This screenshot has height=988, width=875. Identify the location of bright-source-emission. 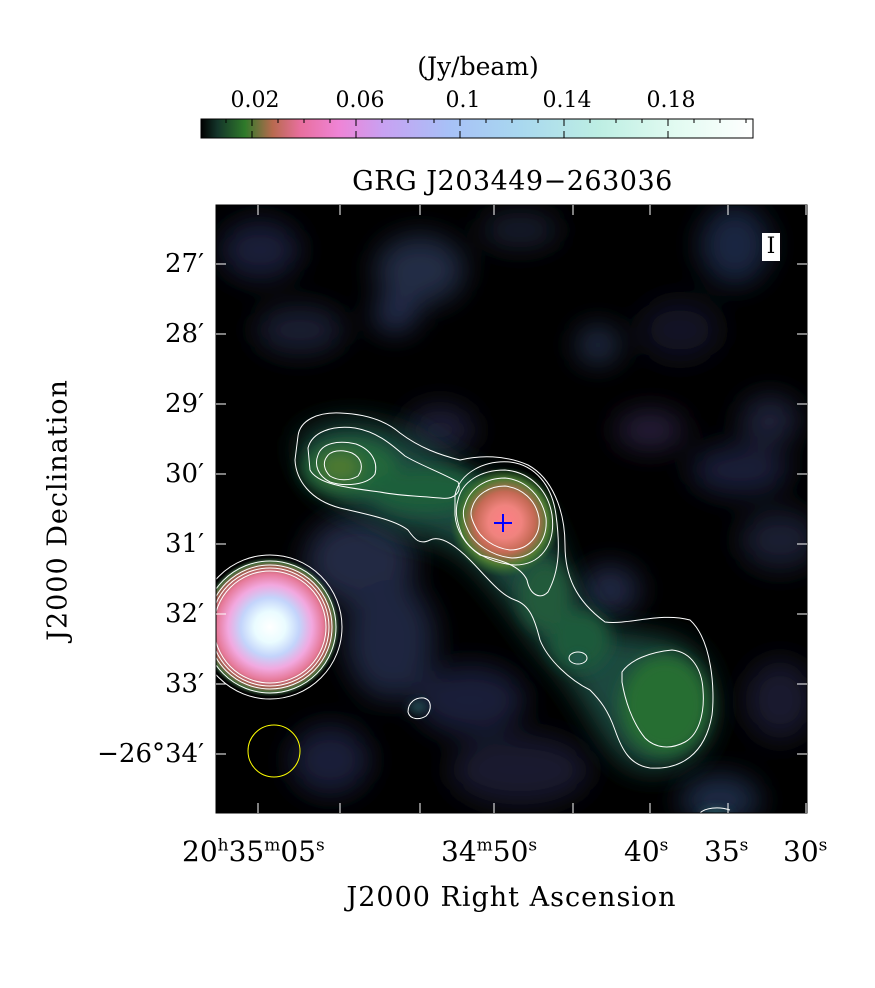
(278, 627).